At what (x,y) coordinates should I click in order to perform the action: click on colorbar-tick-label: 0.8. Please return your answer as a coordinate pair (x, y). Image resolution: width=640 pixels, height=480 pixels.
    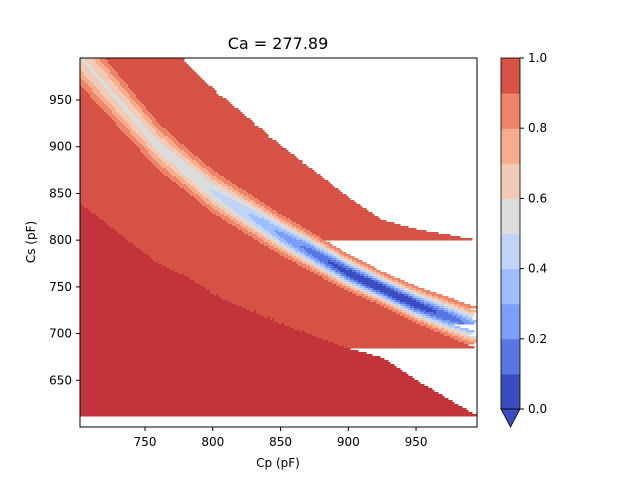
    Looking at the image, I should click on (537, 128).